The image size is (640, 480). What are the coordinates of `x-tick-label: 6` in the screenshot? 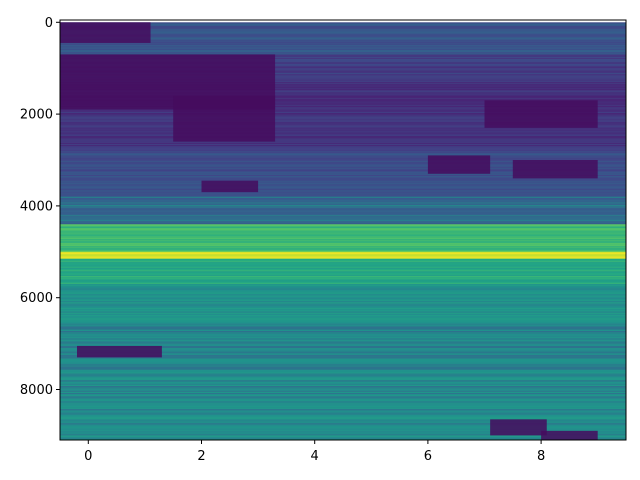 It's located at (428, 456).